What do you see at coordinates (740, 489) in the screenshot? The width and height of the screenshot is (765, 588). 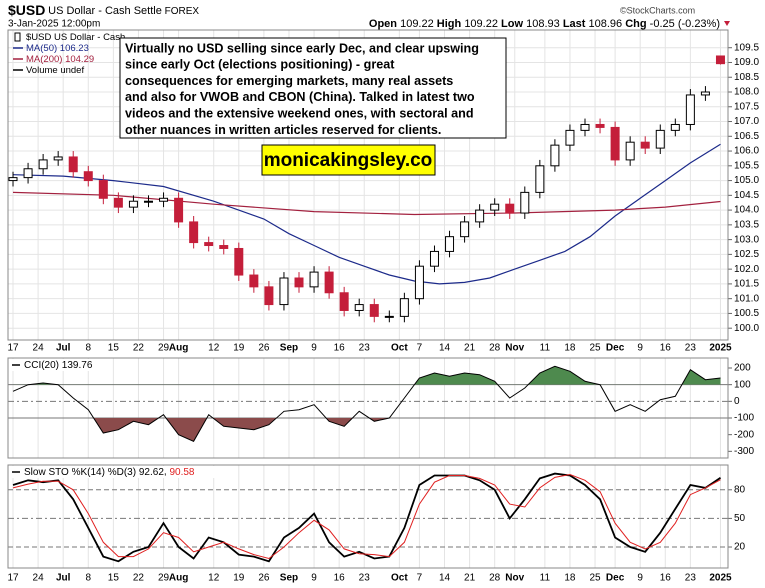 I see `y-tick-label: 80` at bounding box center [740, 489].